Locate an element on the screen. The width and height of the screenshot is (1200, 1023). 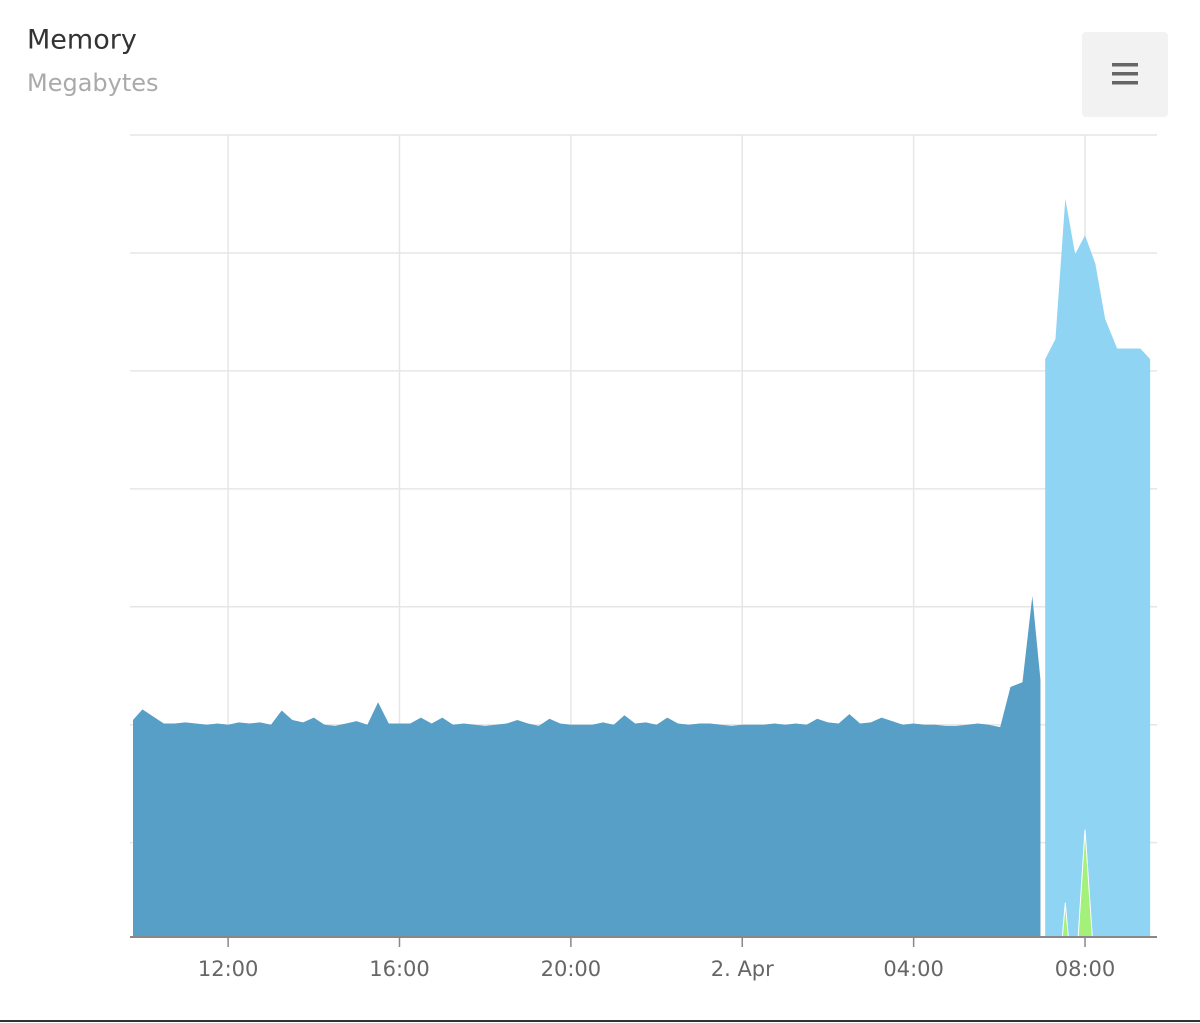
x-tick-label: 2. Apr is located at coordinates (742, 969).